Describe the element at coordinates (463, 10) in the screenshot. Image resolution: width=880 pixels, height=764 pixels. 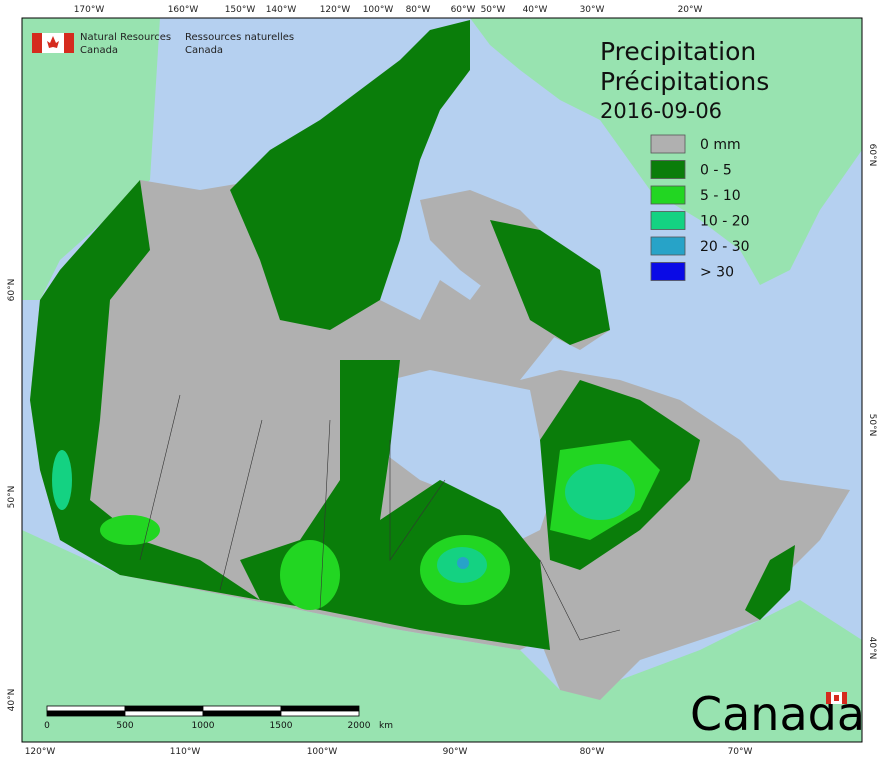
I see `graticule-label: 60°W` at that location.